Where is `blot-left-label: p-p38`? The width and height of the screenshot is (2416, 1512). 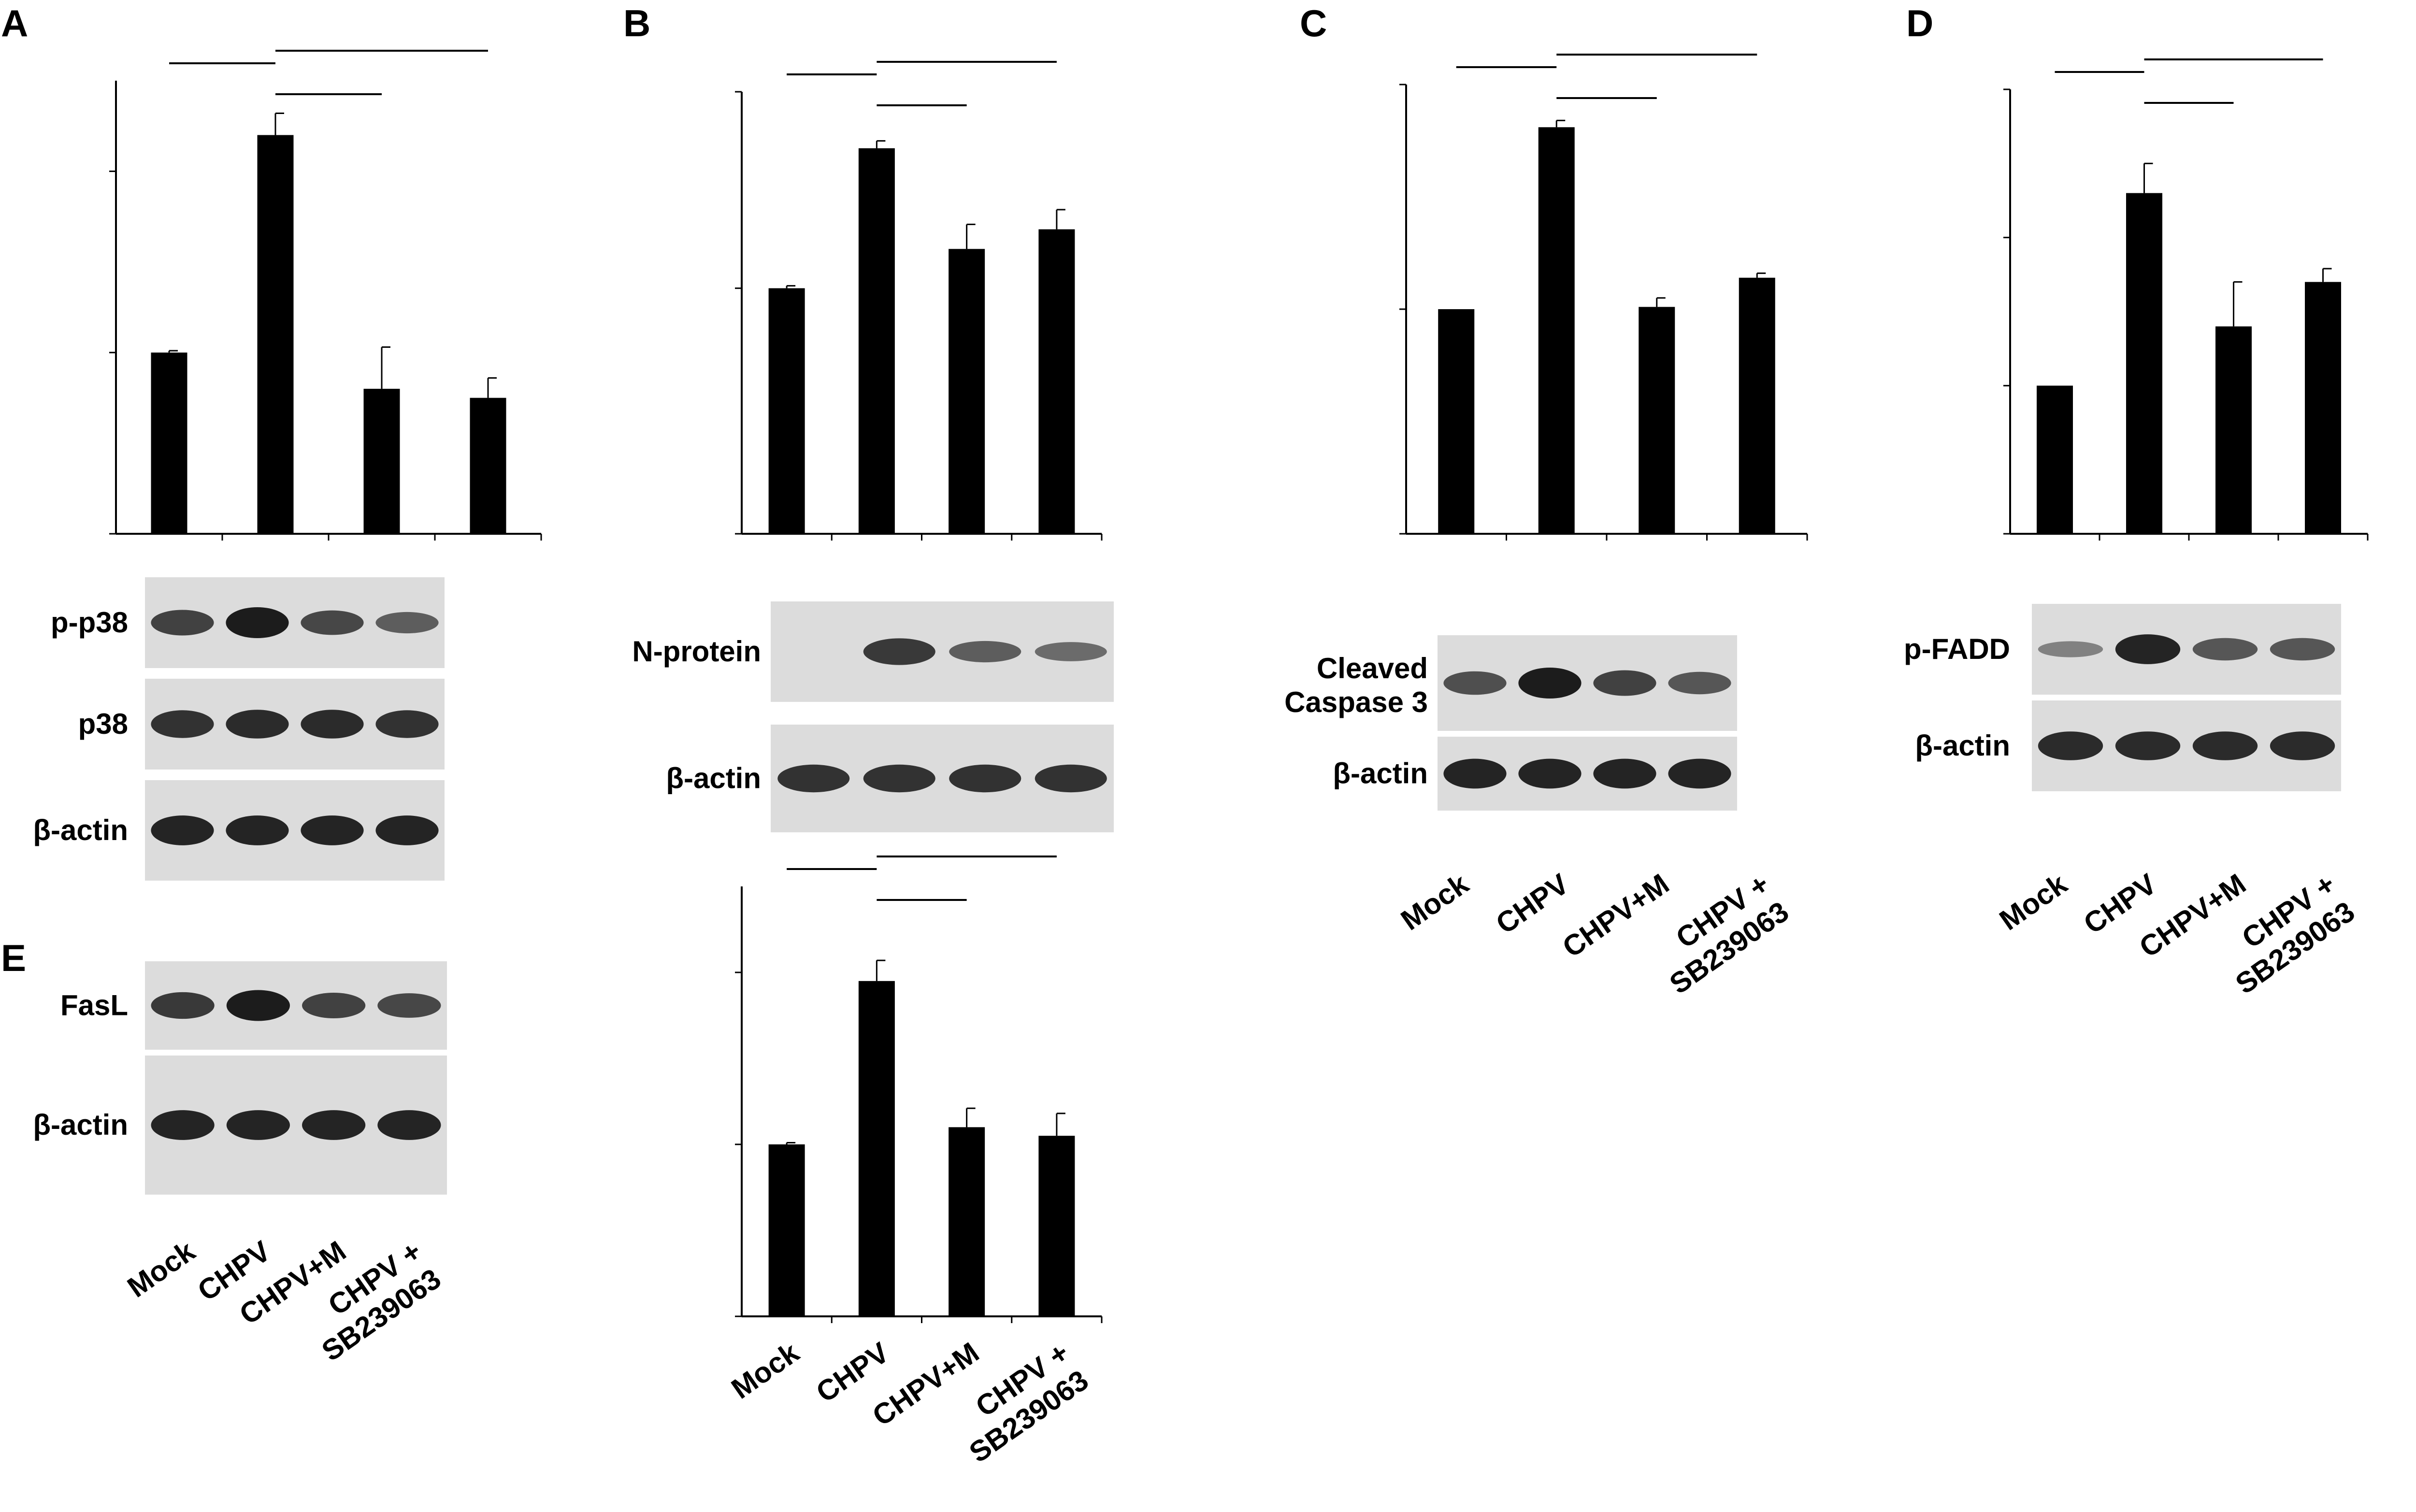 blot-left-label: p-p38 is located at coordinates (89, 622).